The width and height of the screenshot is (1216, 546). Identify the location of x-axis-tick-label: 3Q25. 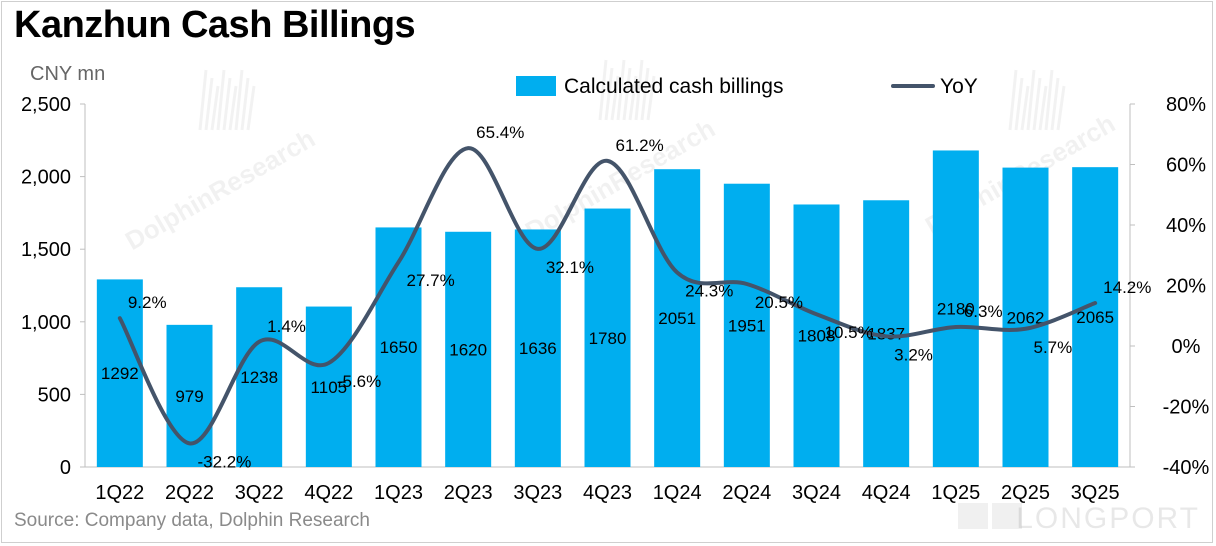
(1095, 493).